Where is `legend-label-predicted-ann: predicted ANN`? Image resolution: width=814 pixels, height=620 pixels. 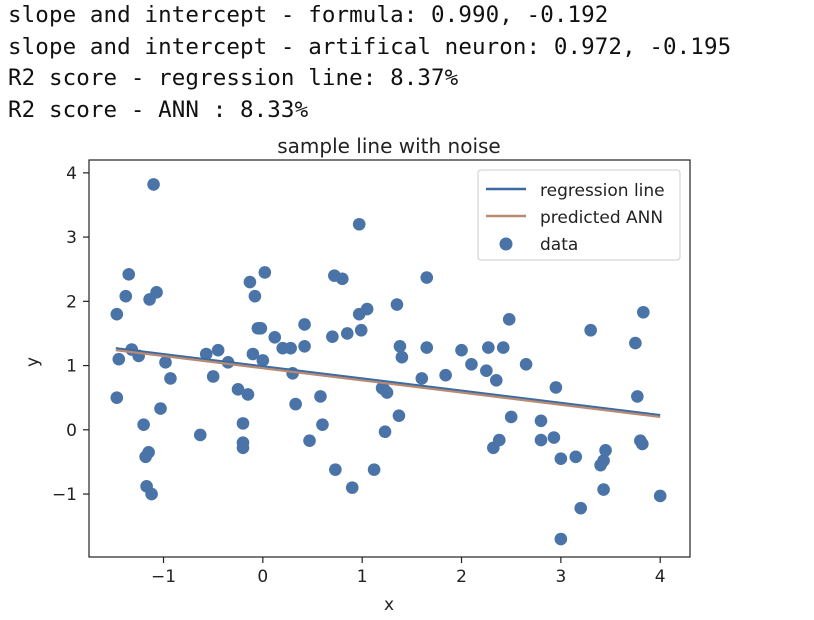
legend-label-predicted-ann: predicted ANN is located at coordinates (601, 218).